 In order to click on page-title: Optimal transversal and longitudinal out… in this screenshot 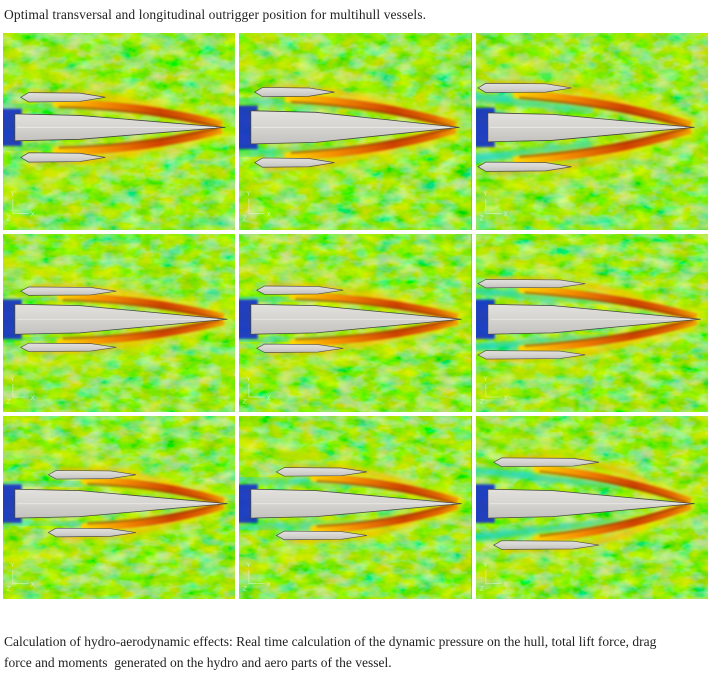, I will do `click(215, 14)`.